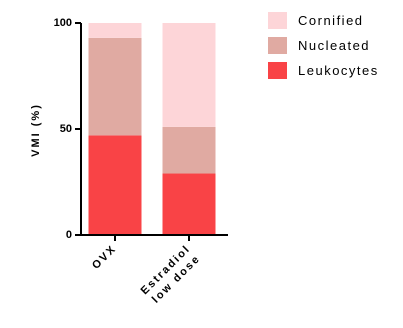 The height and width of the screenshot is (328, 403). What do you see at coordinates (189, 75) in the screenshot?
I see `bar-estradiol-low-dose-cornified` at bounding box center [189, 75].